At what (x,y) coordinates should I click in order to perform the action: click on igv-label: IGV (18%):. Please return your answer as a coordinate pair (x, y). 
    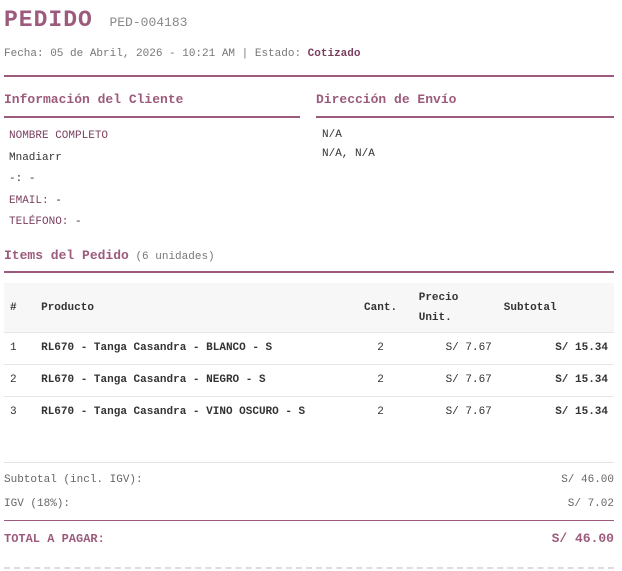
    Looking at the image, I should click on (37, 504).